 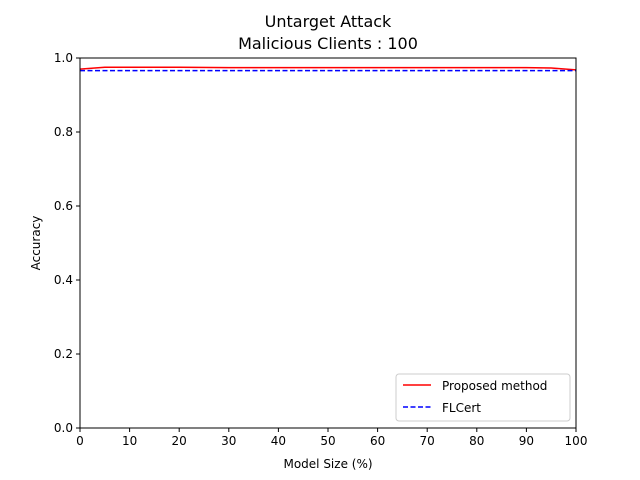 I want to click on series-line-proposed-method, so click(x=328, y=68).